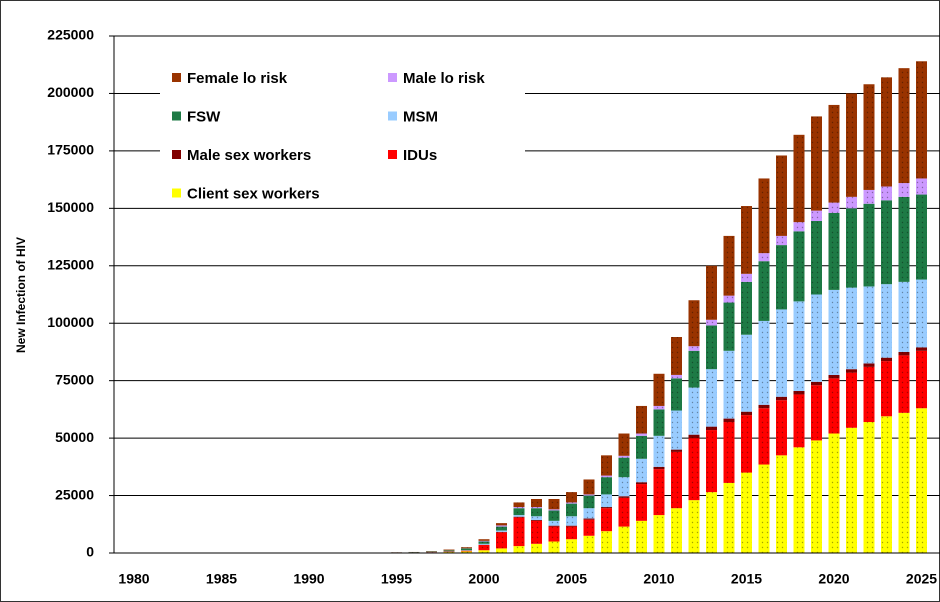 Image resolution: width=940 pixels, height=602 pixels. Describe the element at coordinates (921, 579) in the screenshot. I see `x-tick-label: 2025` at that location.